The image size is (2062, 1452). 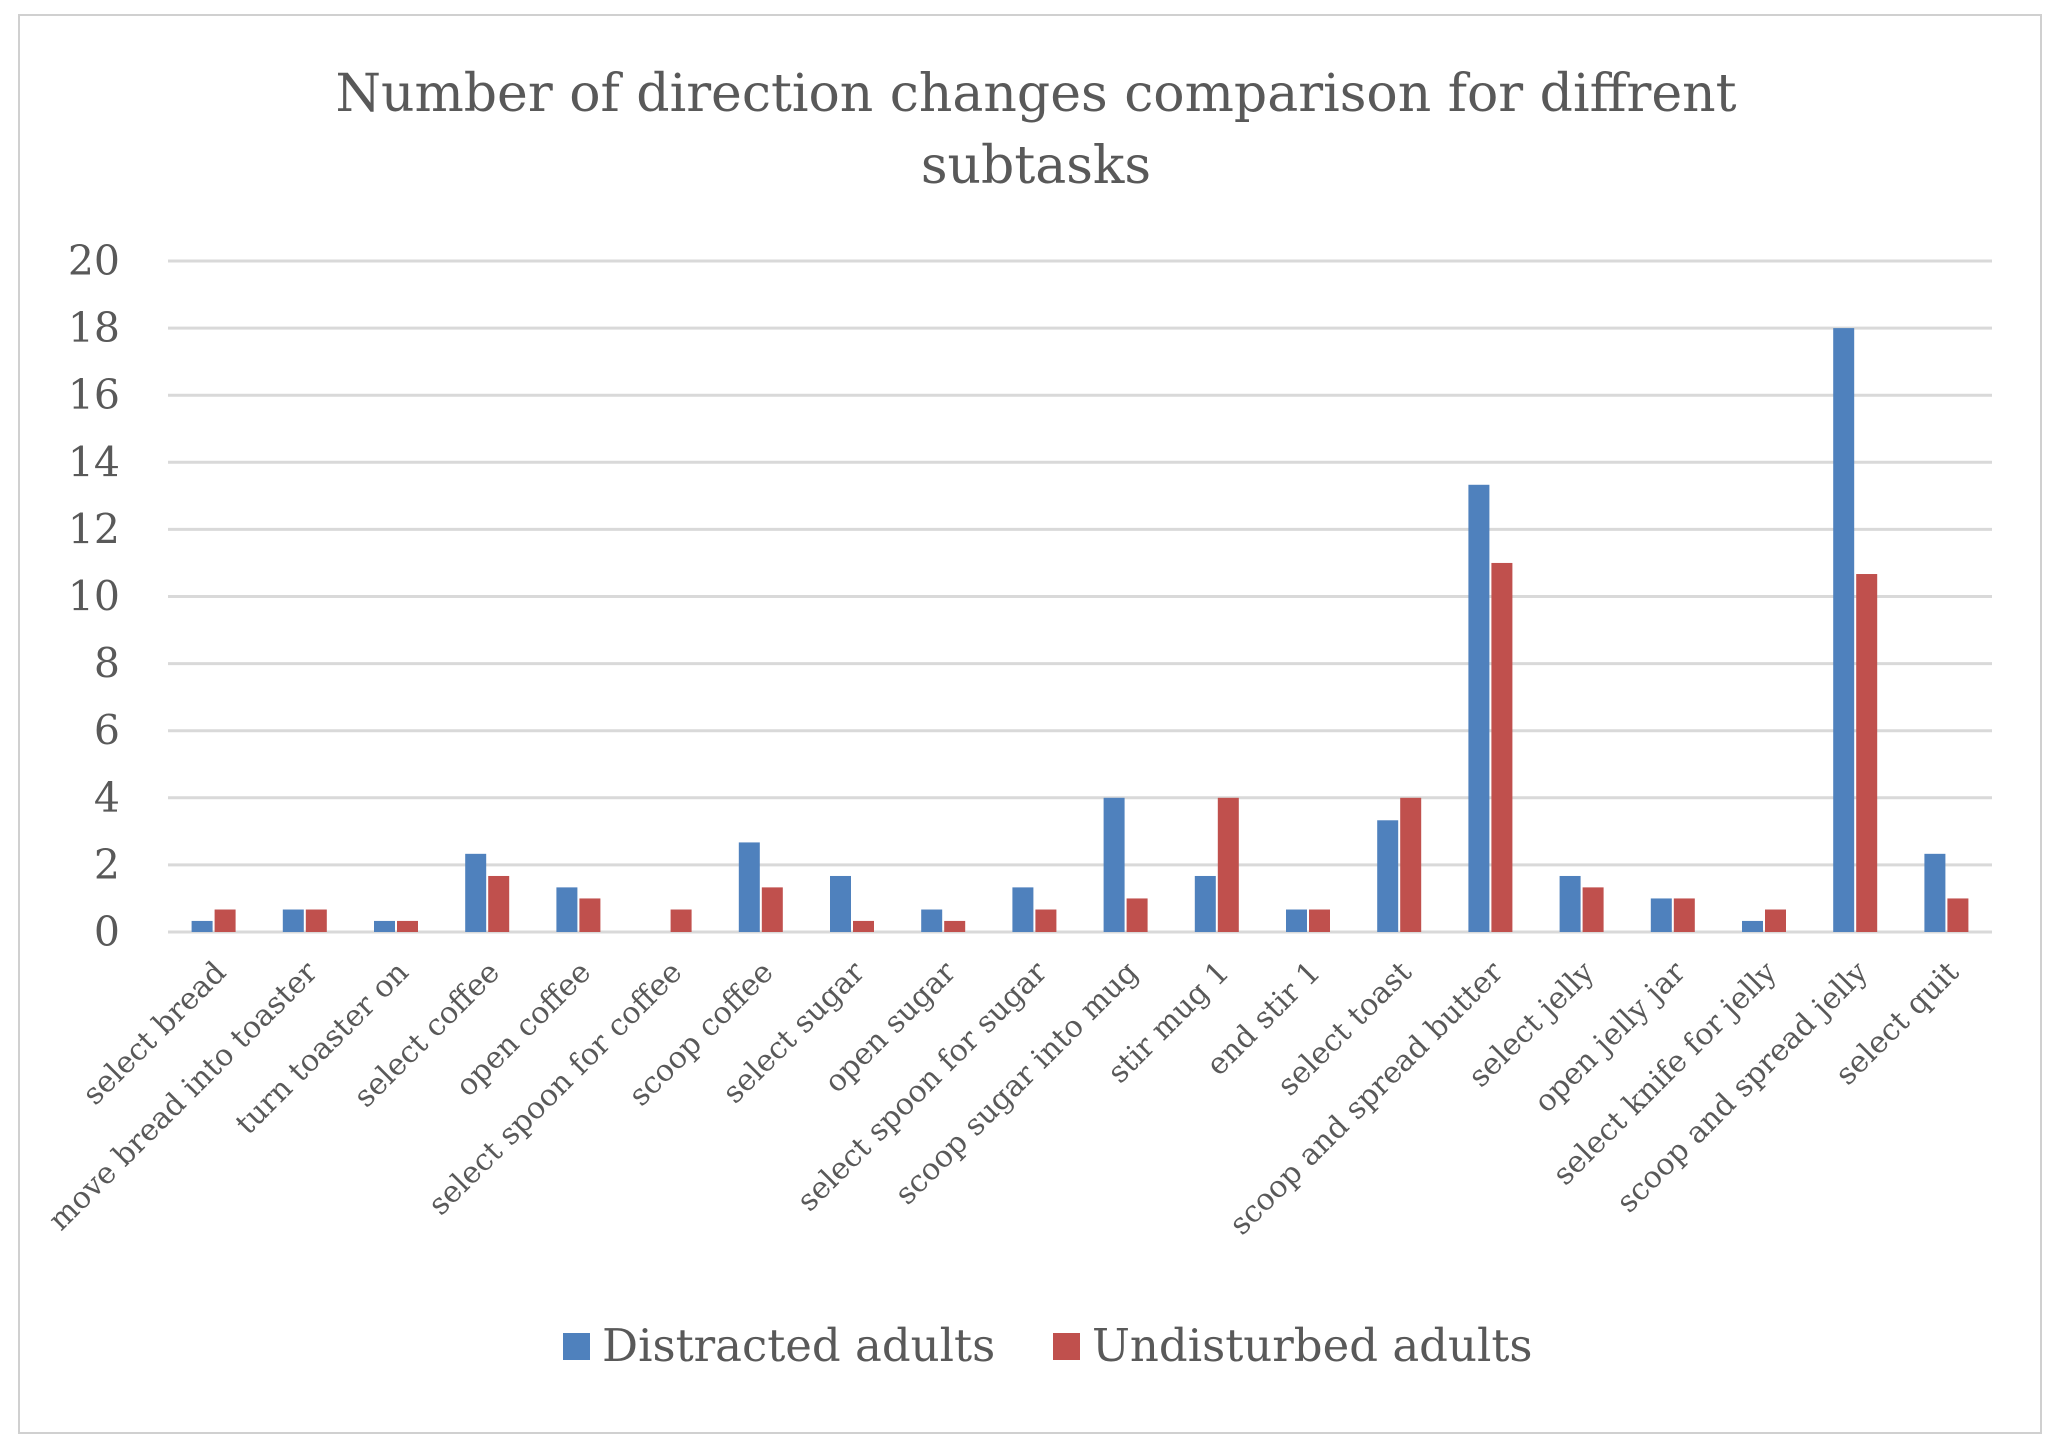 What do you see at coordinates (1048, 1345) in the screenshot?
I see `legend: Distracted adults Undisturbed adults` at bounding box center [1048, 1345].